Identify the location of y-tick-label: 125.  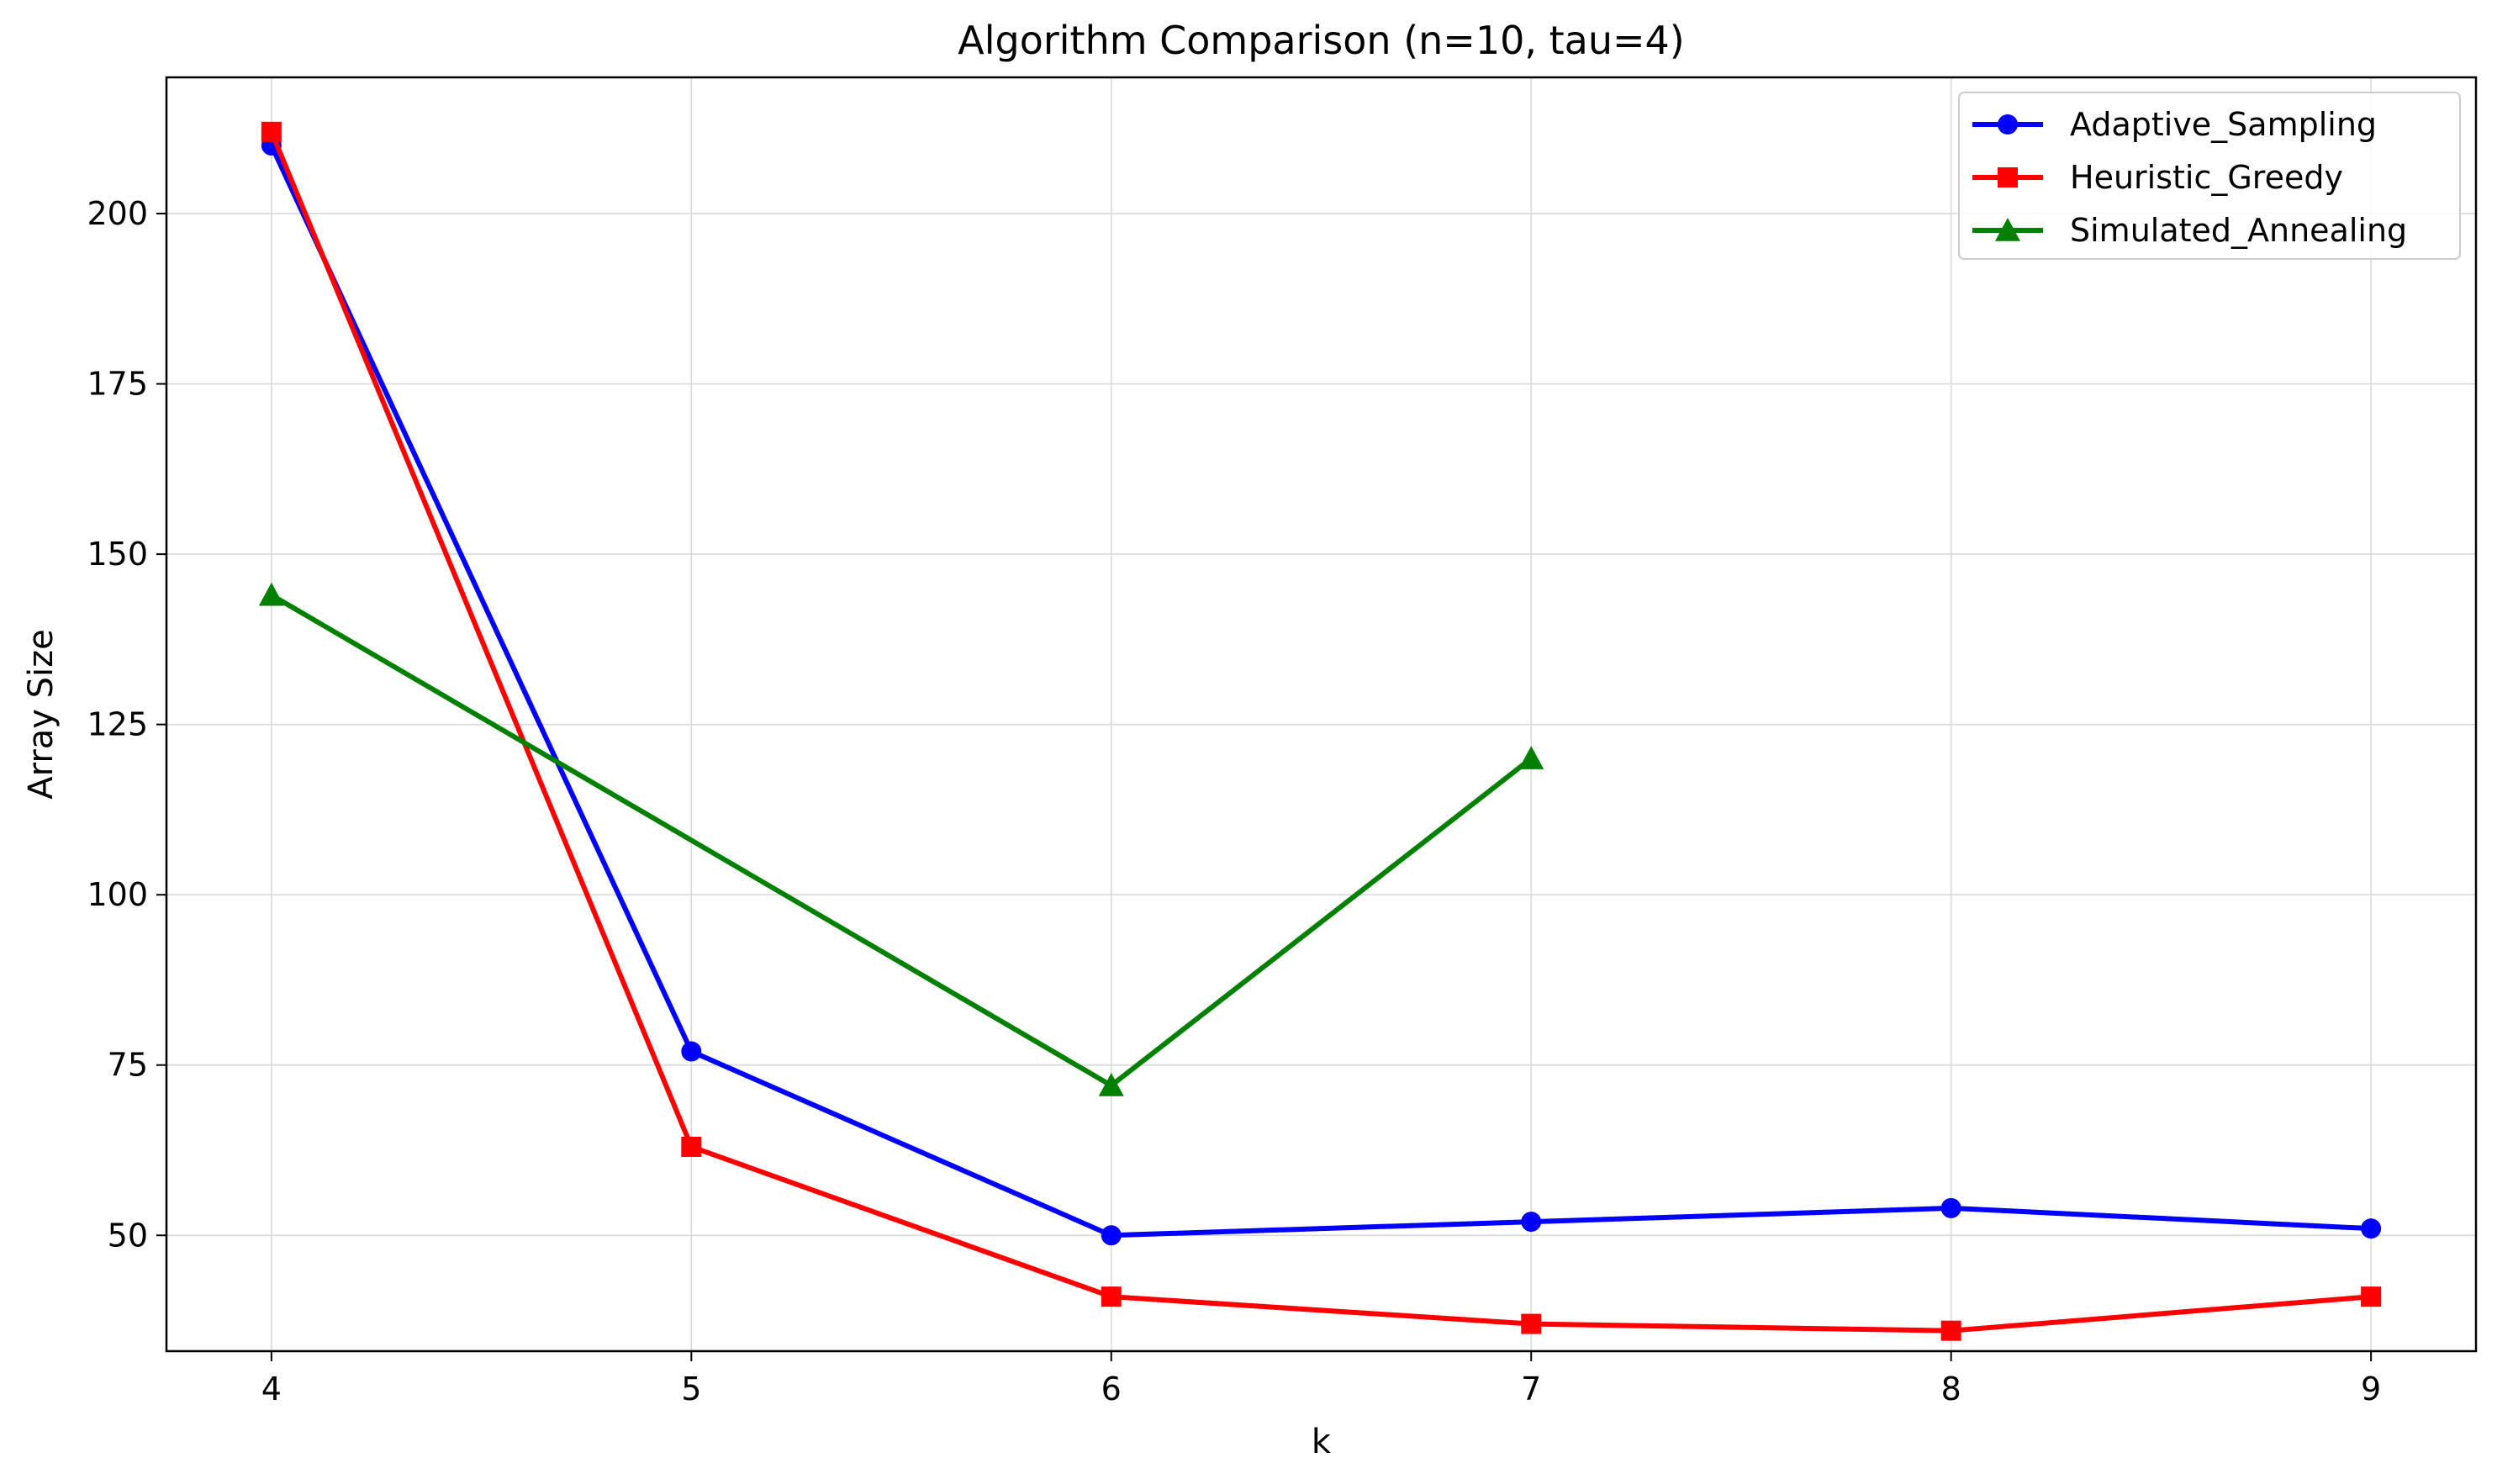
(117, 724).